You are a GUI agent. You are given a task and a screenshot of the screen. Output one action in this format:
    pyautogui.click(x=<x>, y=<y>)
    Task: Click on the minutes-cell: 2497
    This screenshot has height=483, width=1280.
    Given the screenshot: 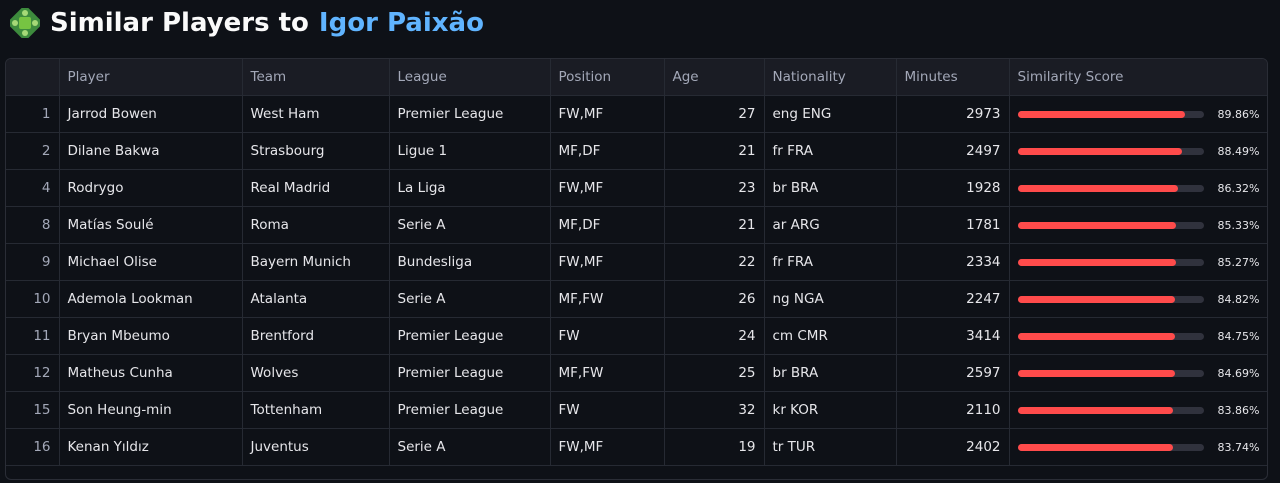 What is the action you would take?
    pyautogui.click(x=953, y=151)
    